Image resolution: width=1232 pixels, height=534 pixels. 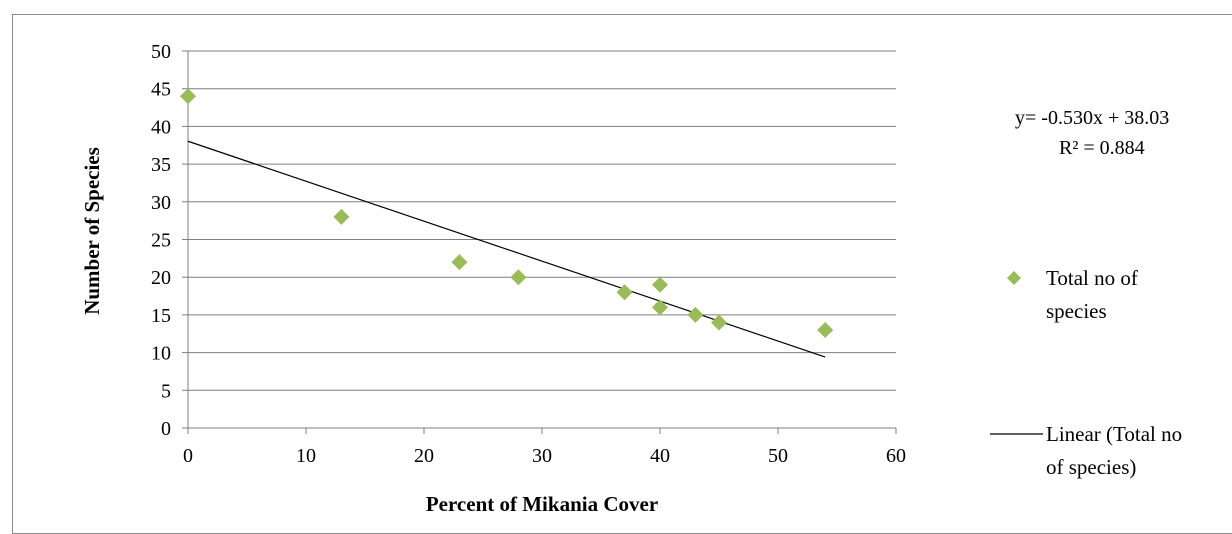 I want to click on y-tick-label-15: 15, so click(x=161, y=316).